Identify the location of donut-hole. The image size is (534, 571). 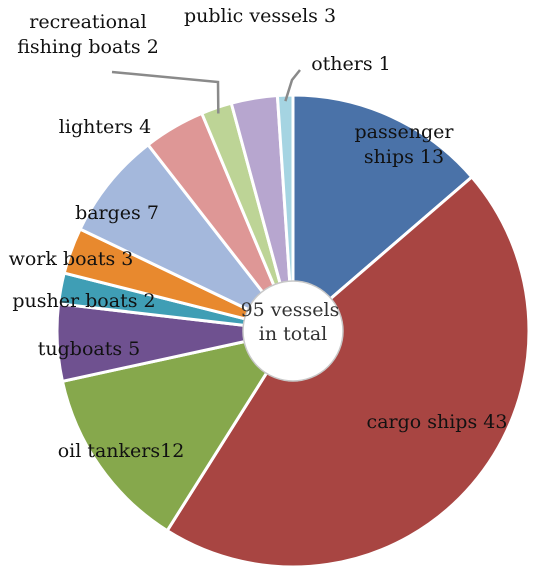
(293, 331).